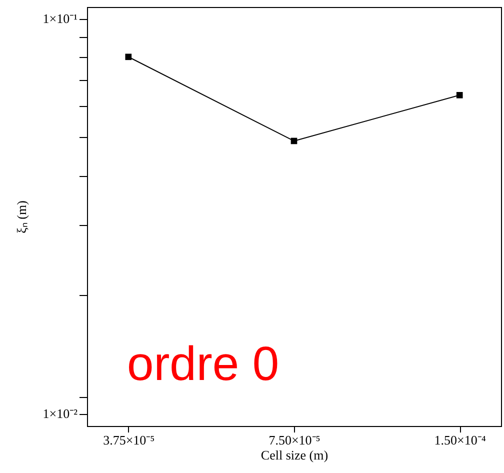 Image resolution: width=504 pixels, height=473 pixels. I want to click on y-tick-label: 1×10⁻¹, so click(60, 18).